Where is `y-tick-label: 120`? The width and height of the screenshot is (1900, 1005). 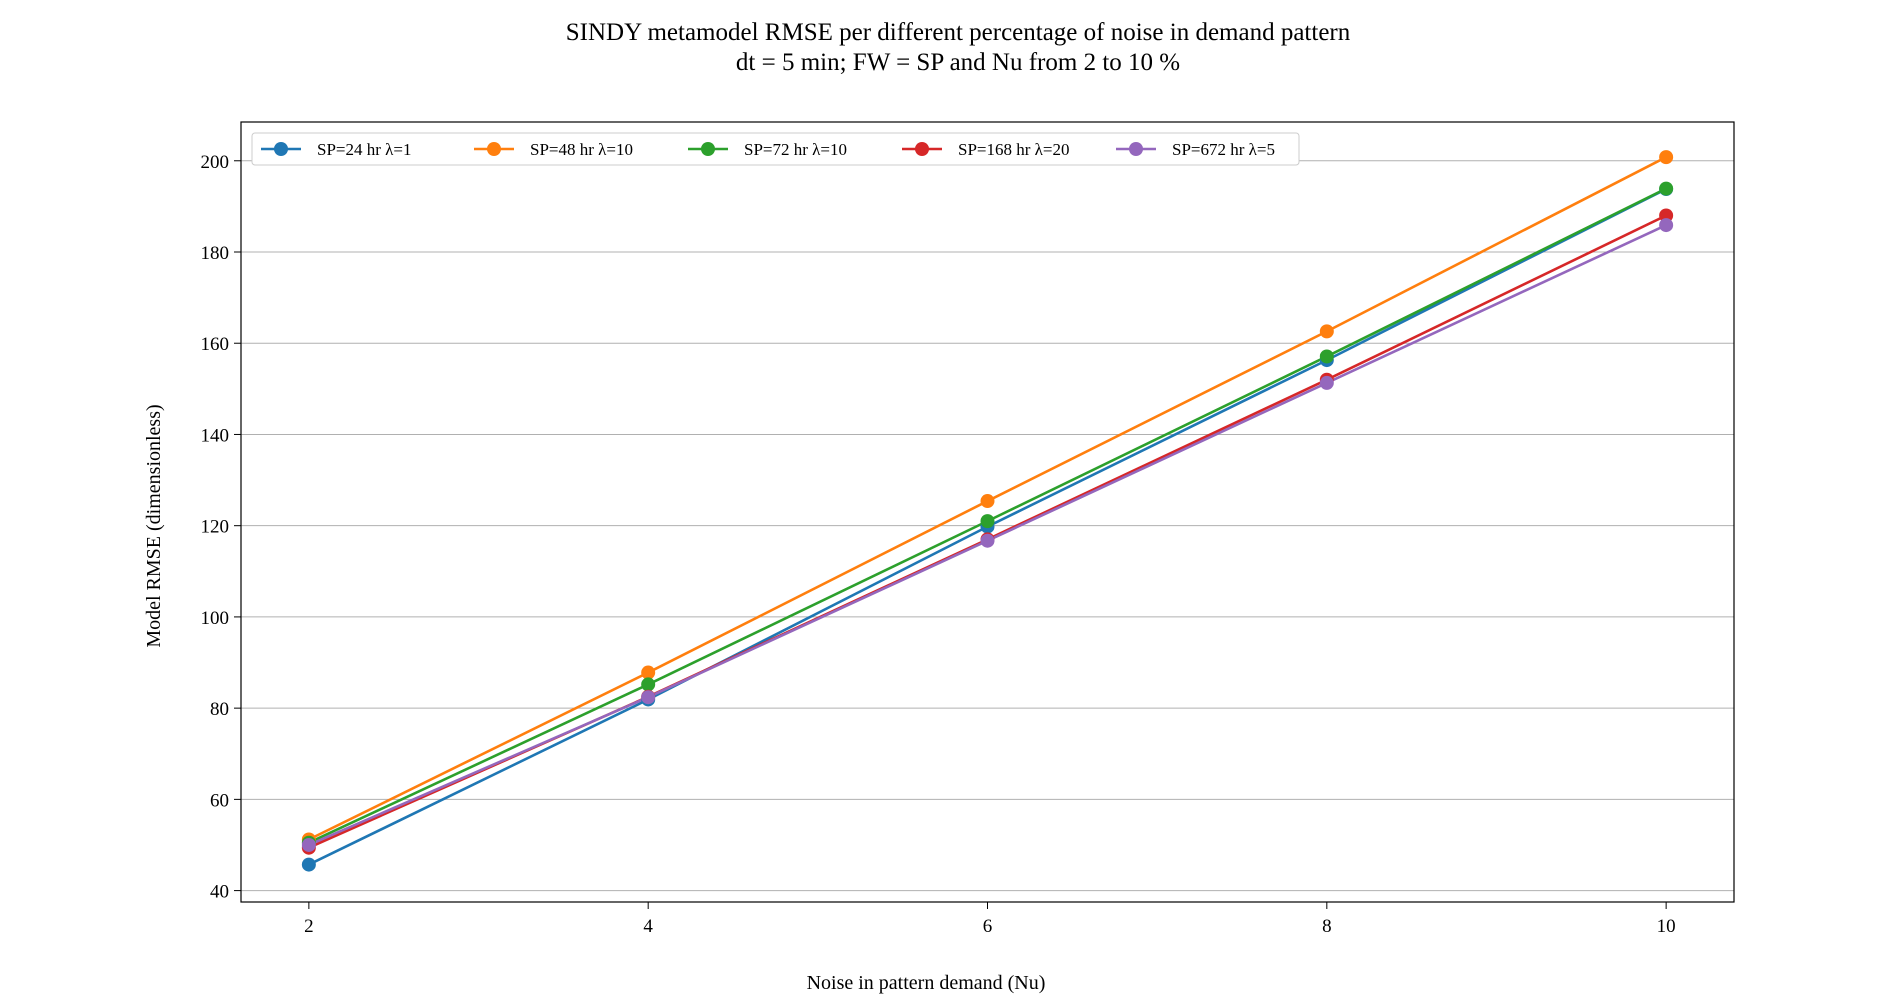 y-tick-label: 120 is located at coordinates (215, 527).